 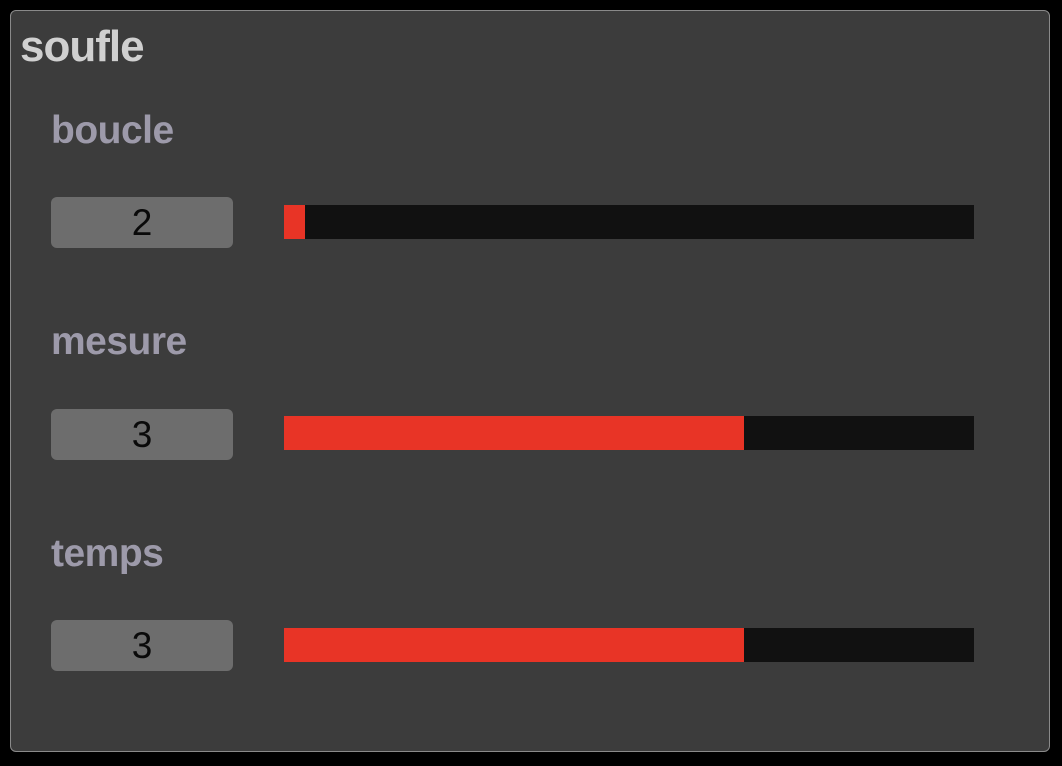 I want to click on temps-label: temps, so click(x=107, y=553).